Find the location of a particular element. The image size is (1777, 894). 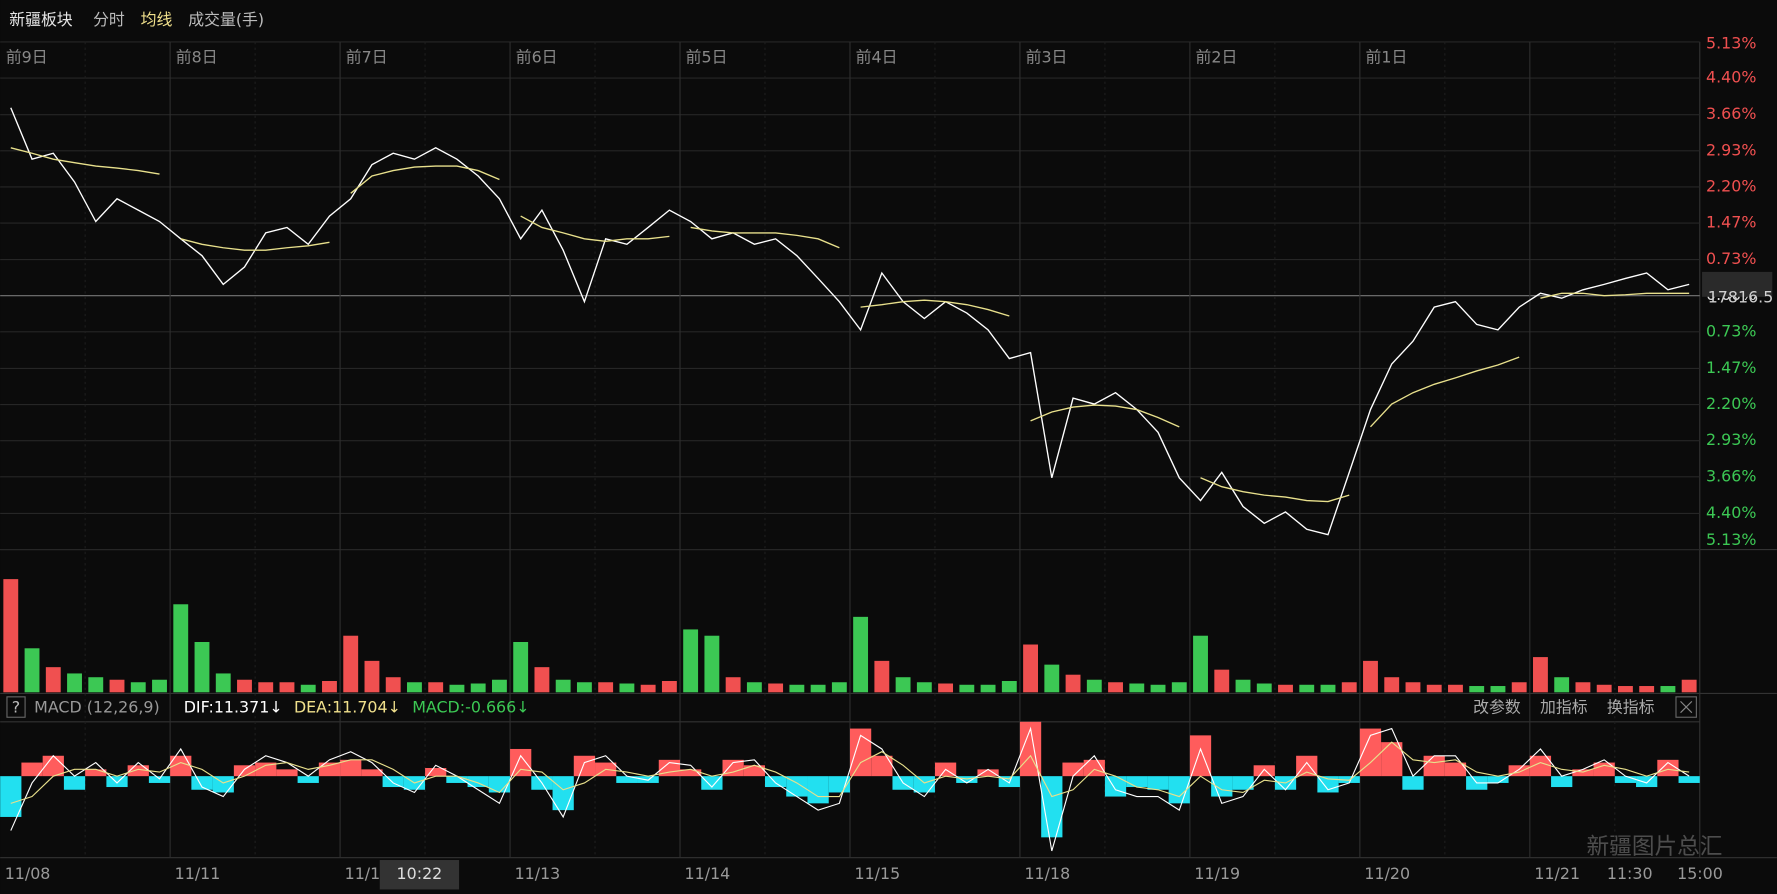

close-icon is located at coordinates (1686, 707).